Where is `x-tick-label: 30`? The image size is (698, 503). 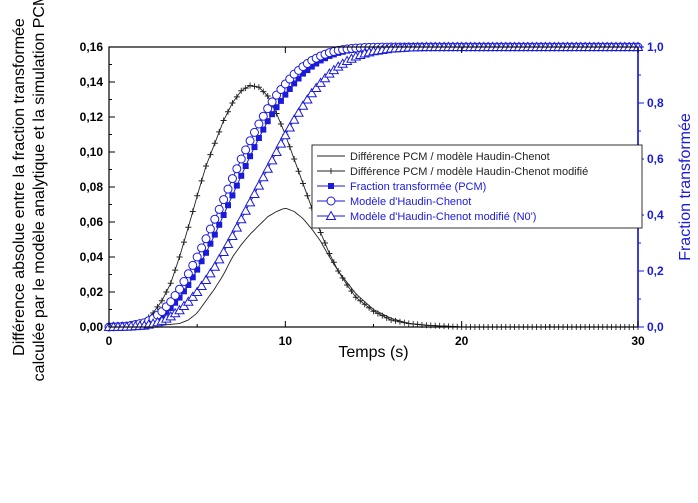
x-tick-label: 30 is located at coordinates (638, 341).